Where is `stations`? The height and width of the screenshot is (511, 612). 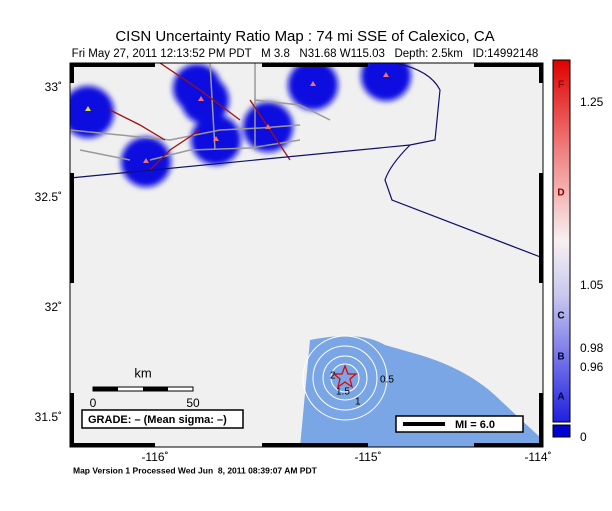
stations is located at coordinates (237, 117).